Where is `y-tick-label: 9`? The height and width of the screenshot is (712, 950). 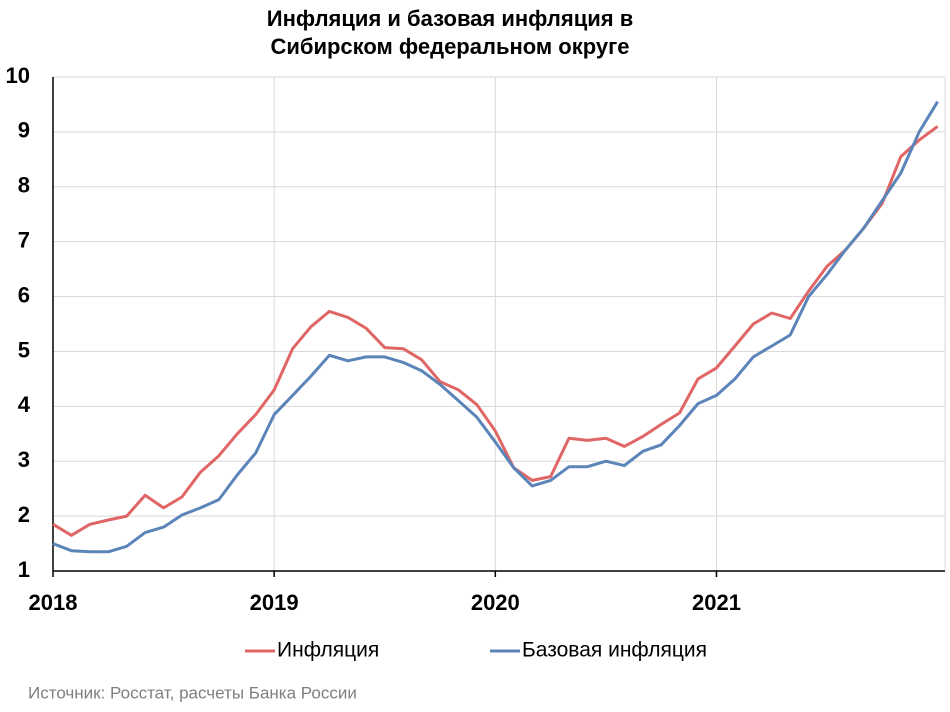 y-tick-label: 9 is located at coordinates (24, 130).